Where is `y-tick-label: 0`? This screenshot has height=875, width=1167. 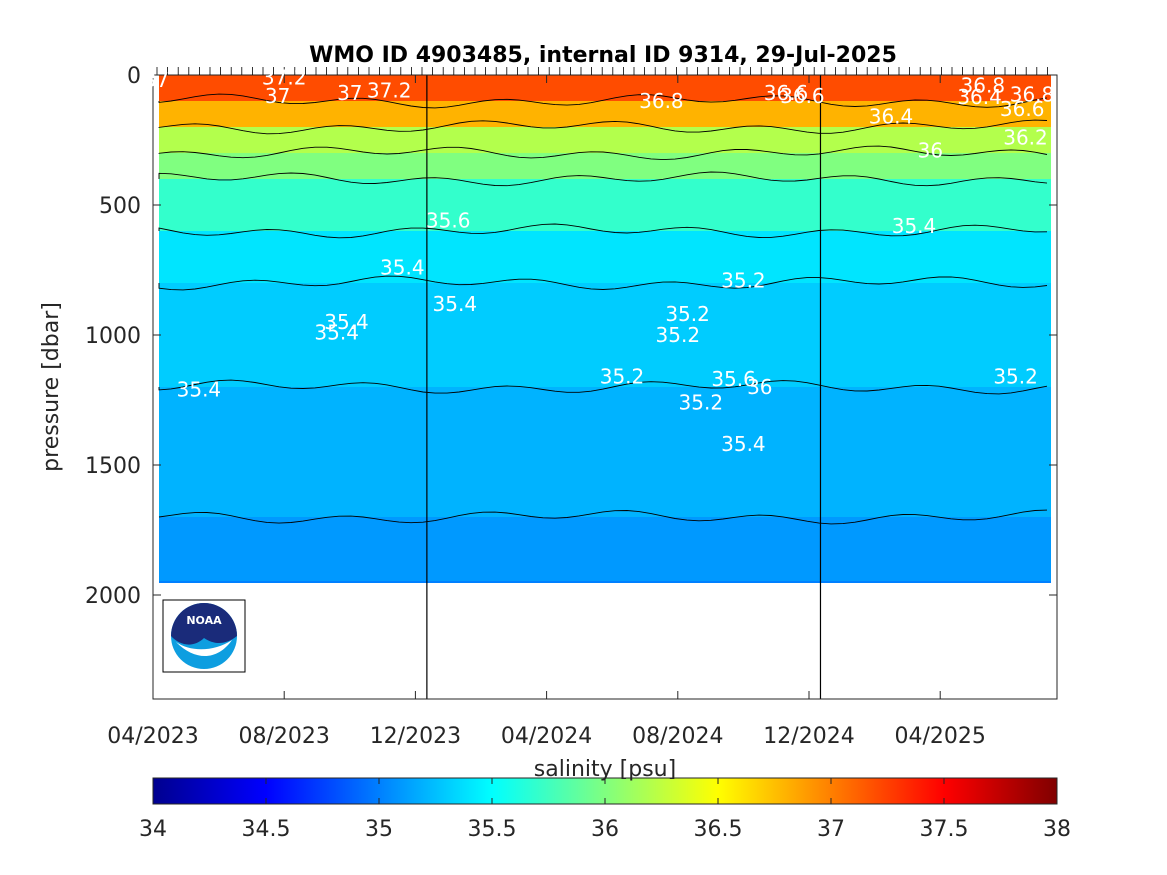
y-tick-label: 0 is located at coordinates (134, 76).